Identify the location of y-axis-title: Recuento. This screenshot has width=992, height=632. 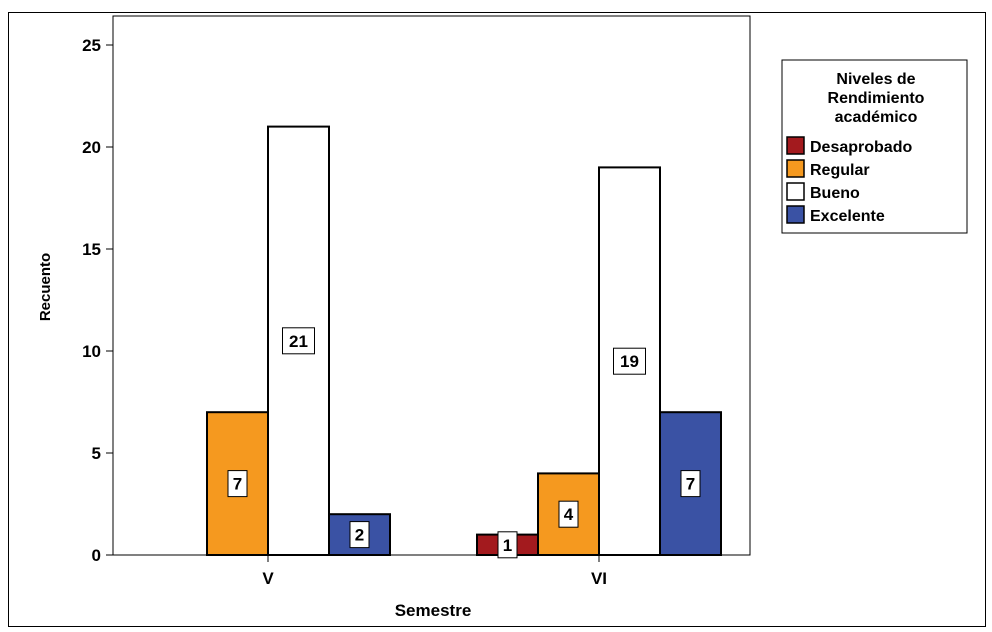
(45, 287).